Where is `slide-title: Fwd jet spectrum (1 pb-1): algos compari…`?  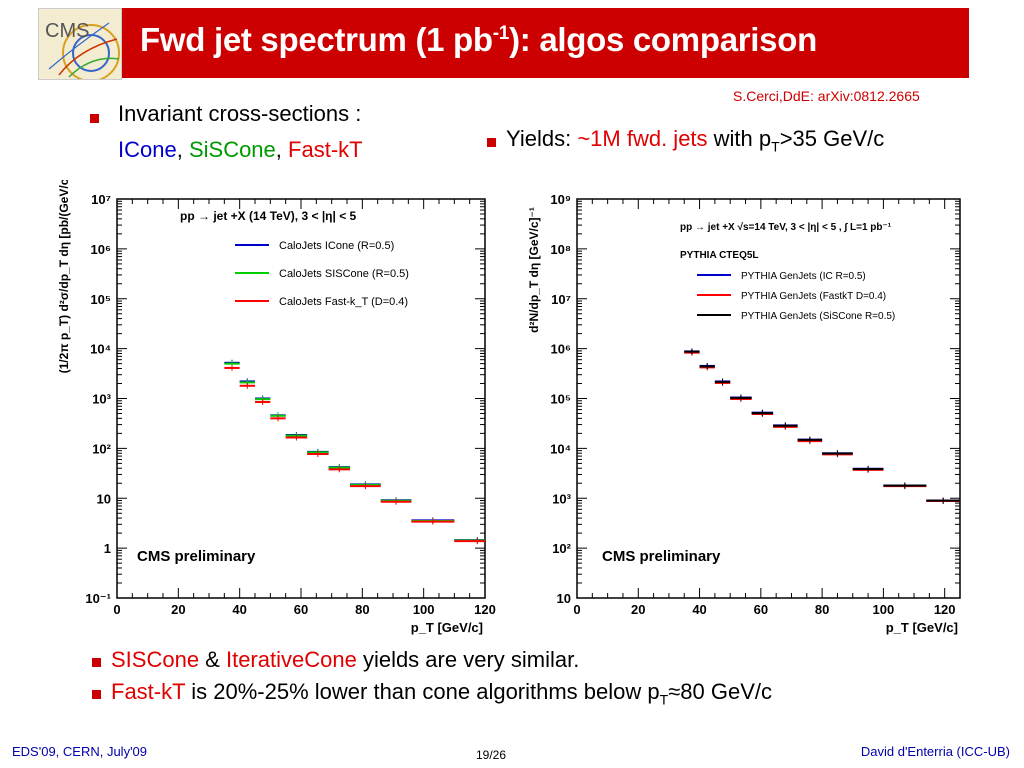 slide-title: Fwd jet spectrum (1 pb-1): algos compari… is located at coordinates (478, 39).